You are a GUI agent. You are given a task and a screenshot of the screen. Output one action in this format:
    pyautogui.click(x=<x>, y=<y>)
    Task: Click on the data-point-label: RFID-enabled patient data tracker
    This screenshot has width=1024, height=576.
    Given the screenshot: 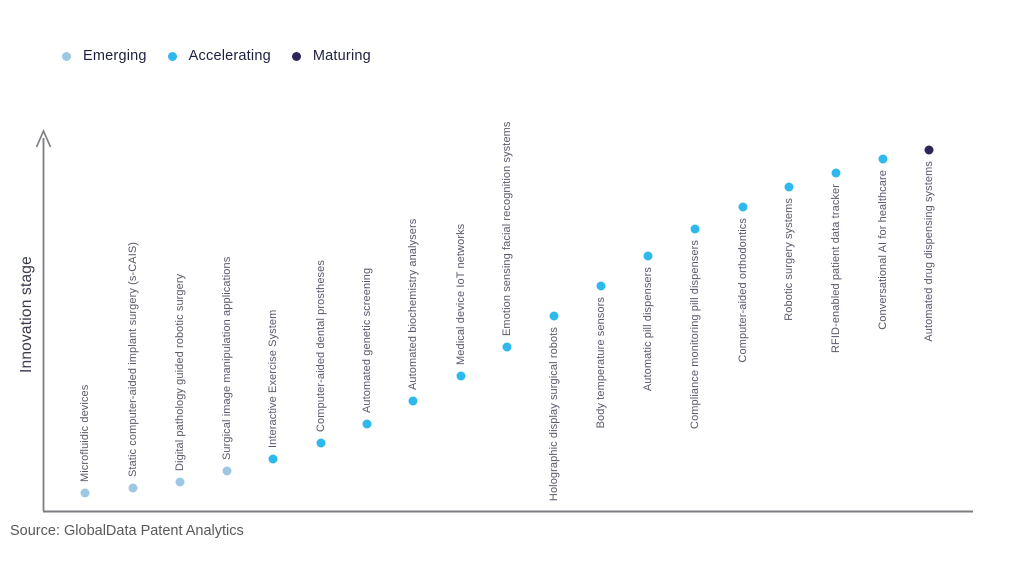 What is the action you would take?
    pyautogui.click(x=836, y=268)
    